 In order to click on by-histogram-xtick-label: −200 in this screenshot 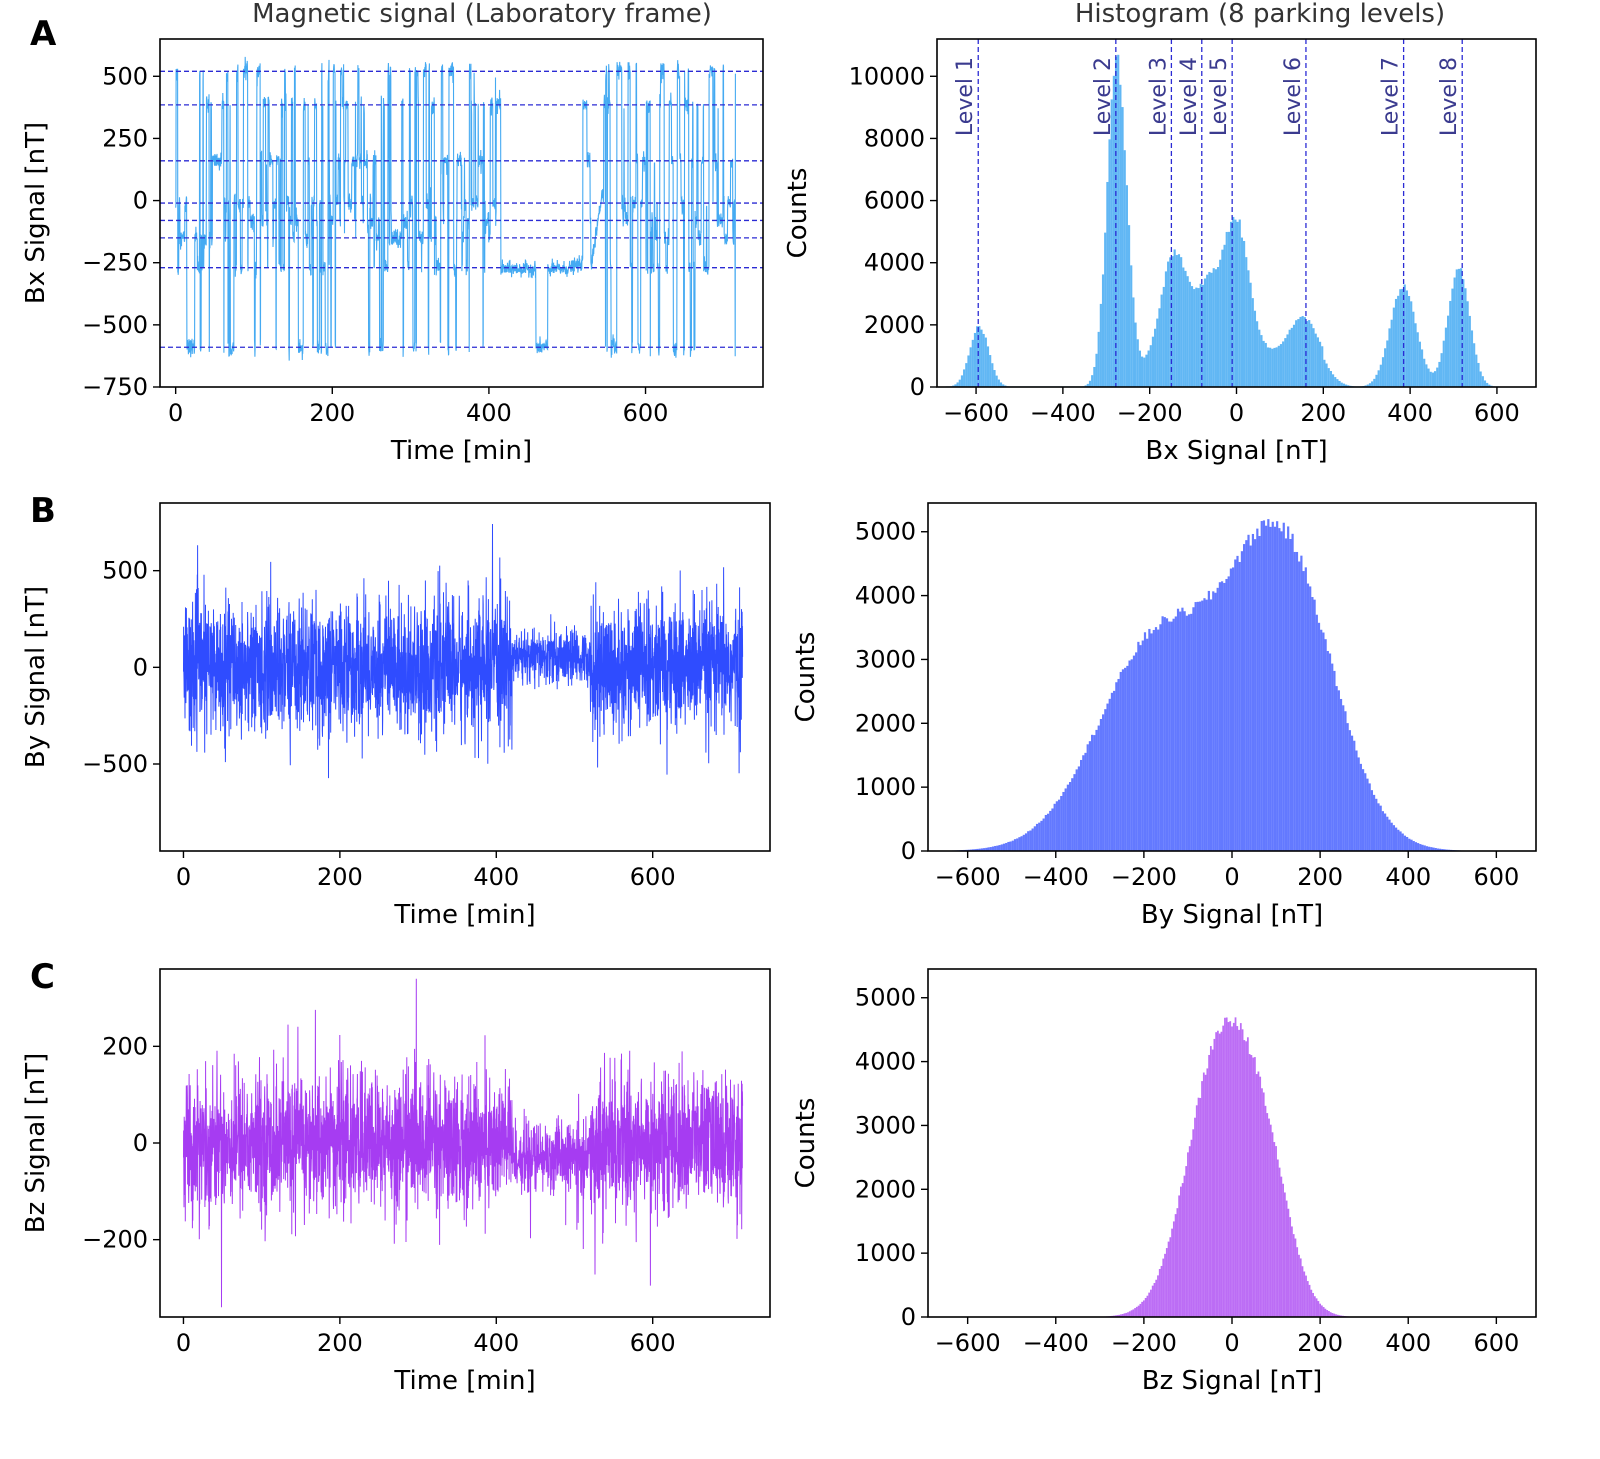, I will do `click(1144, 877)`.